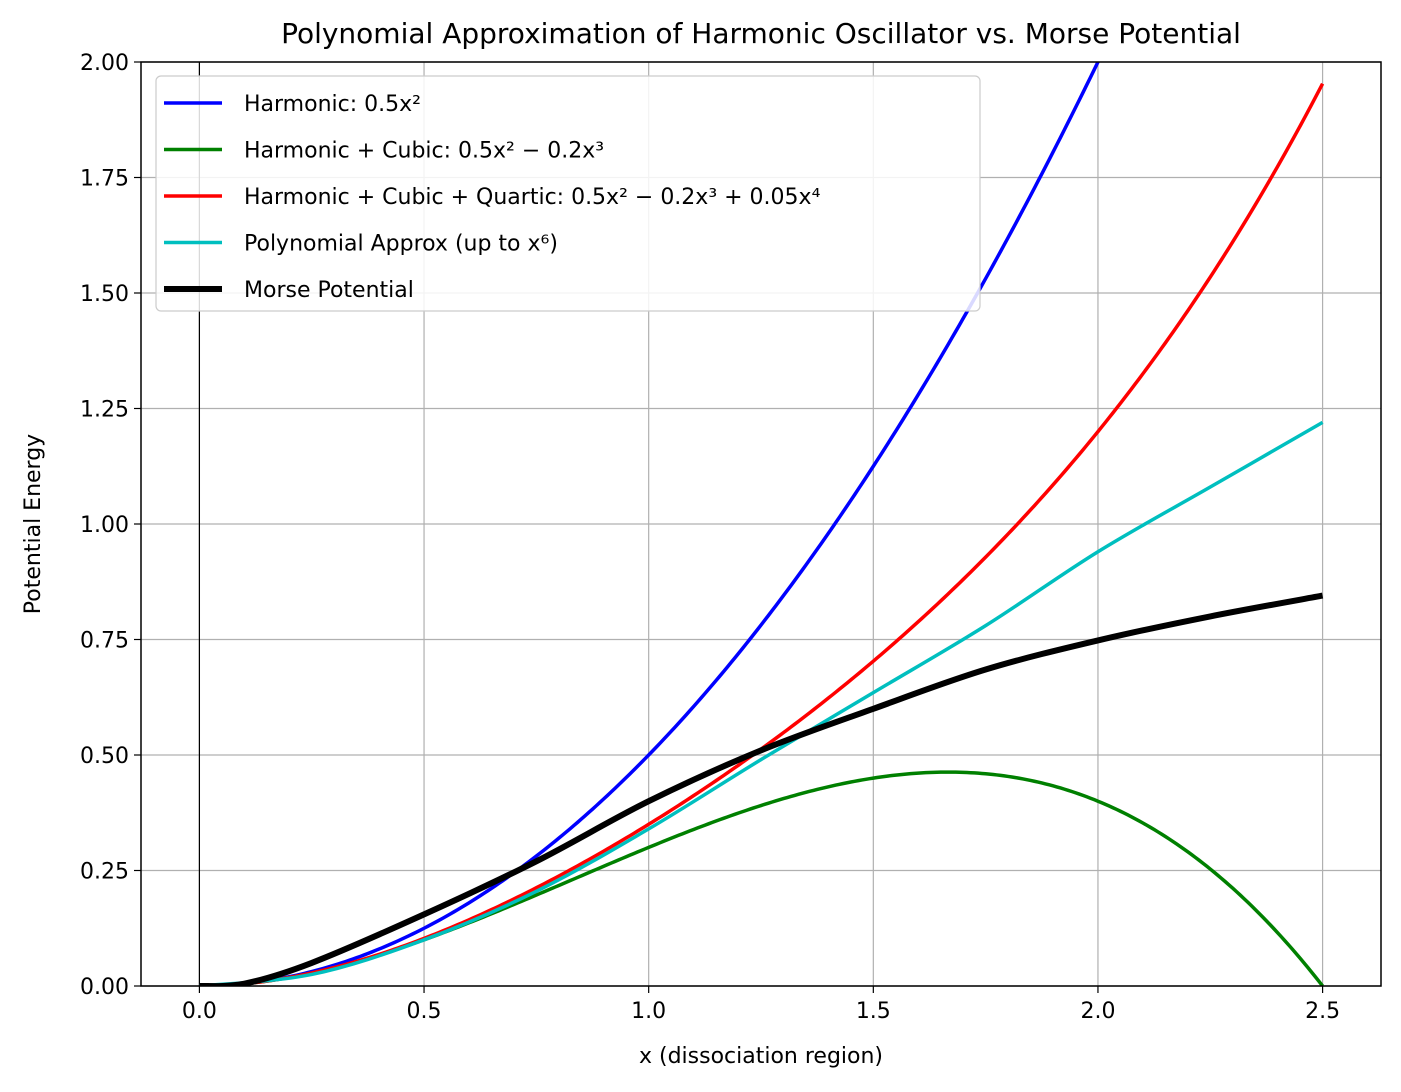  Describe the element at coordinates (104, 872) in the screenshot. I see `y-tick-label: 0.25` at that location.